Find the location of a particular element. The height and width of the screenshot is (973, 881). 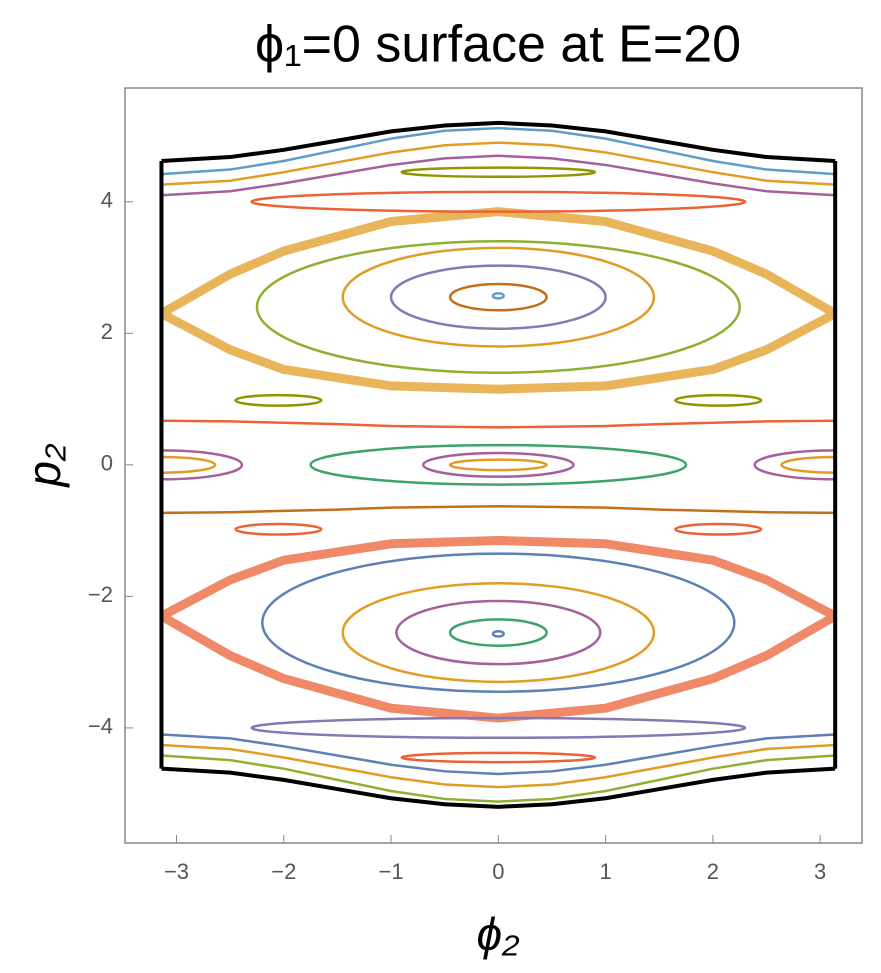

x-tick-label: 0 is located at coordinates (498, 871).